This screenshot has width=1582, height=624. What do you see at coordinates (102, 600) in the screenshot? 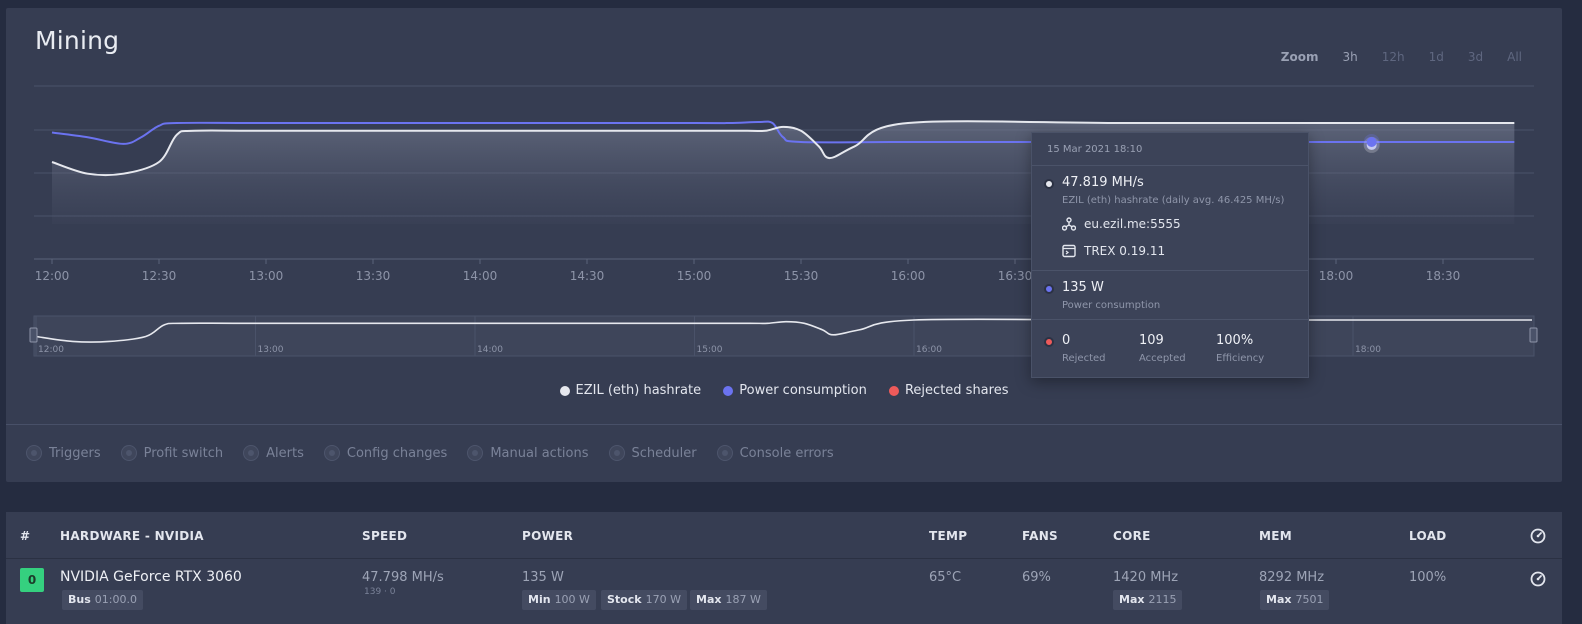
I see `bus-pill: Bus 01:00.0` at bounding box center [102, 600].